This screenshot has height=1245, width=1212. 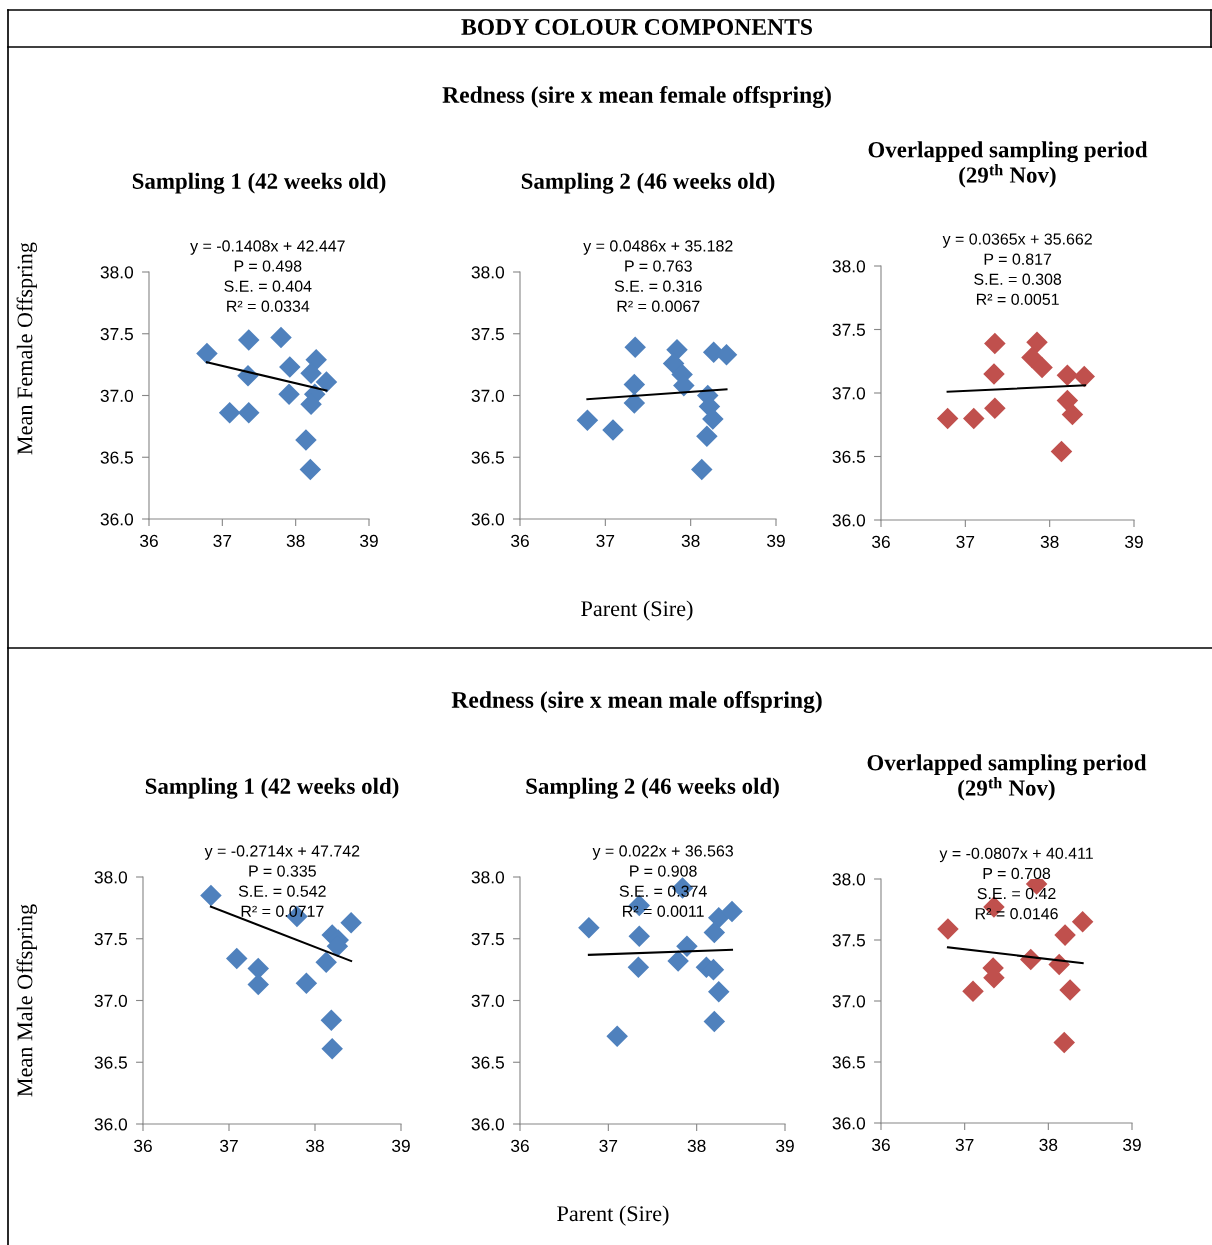 I want to click on annotation: y = -0.1408x + 42.447 P = 0.498 S.E. = 0.404 R² = 0.0334, so click(x=267, y=276).